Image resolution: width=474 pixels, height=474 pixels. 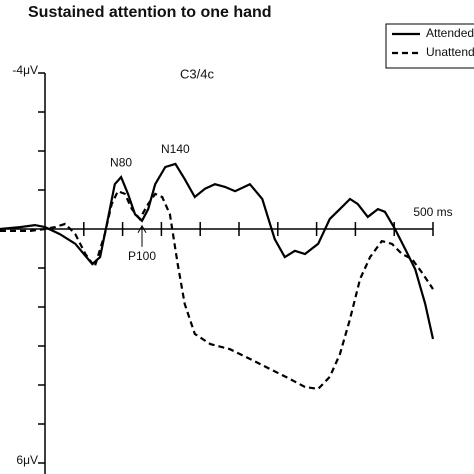 I want to click on x-tick-label: 500 ms, so click(x=432, y=212).